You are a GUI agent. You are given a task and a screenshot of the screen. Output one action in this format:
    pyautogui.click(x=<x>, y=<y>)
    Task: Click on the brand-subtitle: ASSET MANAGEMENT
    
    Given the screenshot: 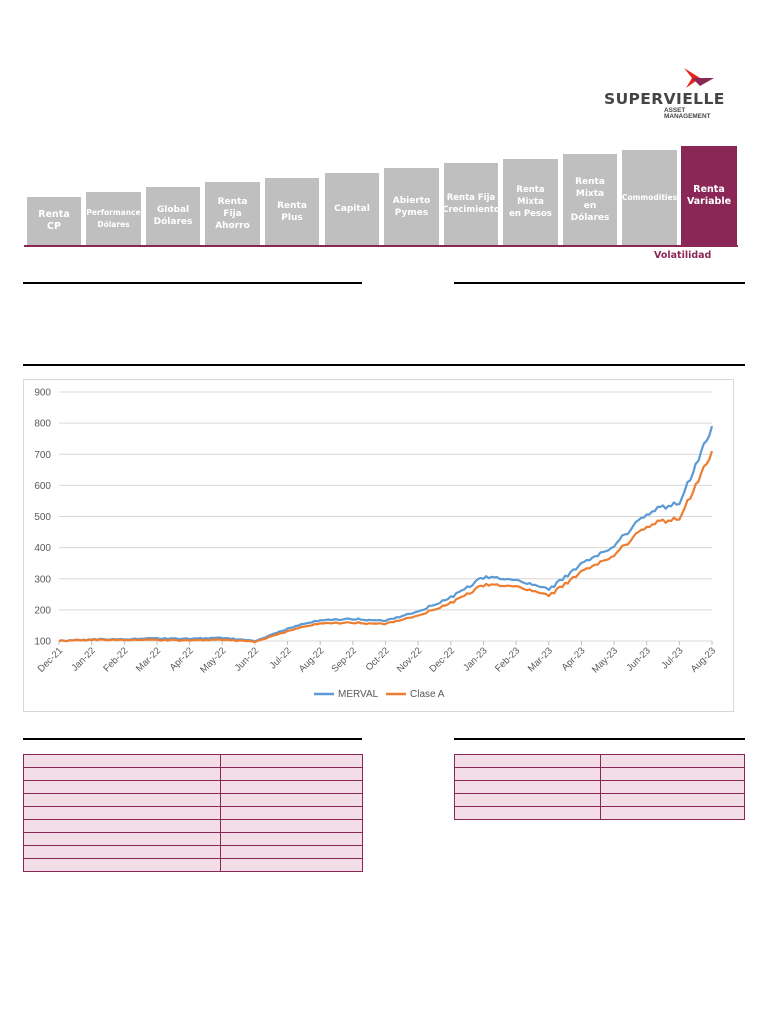 What is the action you would take?
    pyautogui.click(x=687, y=114)
    